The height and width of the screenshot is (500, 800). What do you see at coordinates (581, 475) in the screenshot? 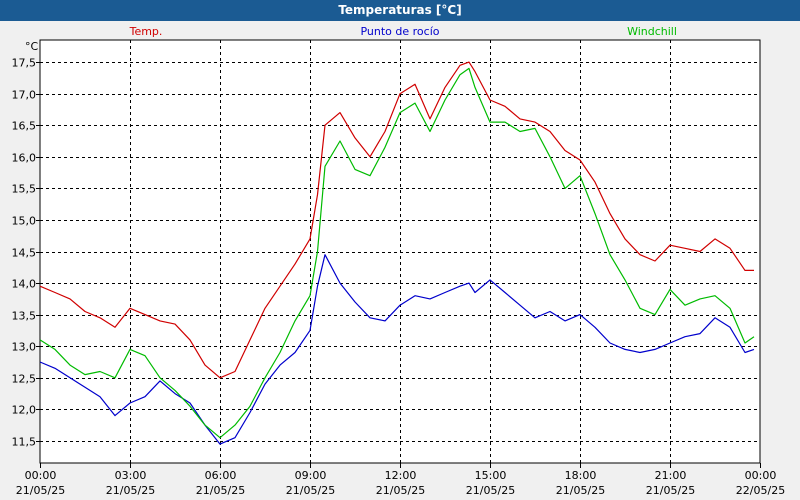
I see `x-tick-time: 18:00` at bounding box center [581, 475].